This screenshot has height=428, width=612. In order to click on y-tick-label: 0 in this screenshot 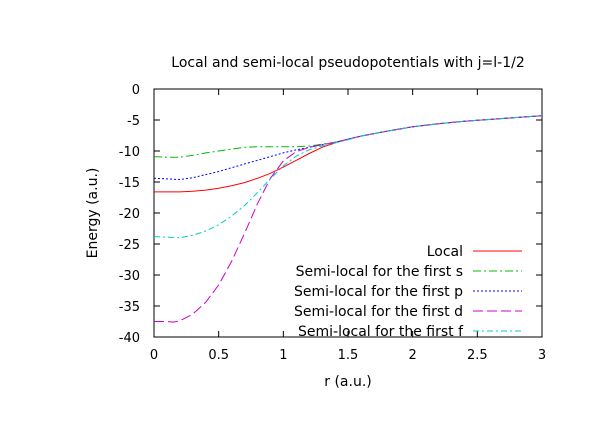, I will do `click(136, 90)`.